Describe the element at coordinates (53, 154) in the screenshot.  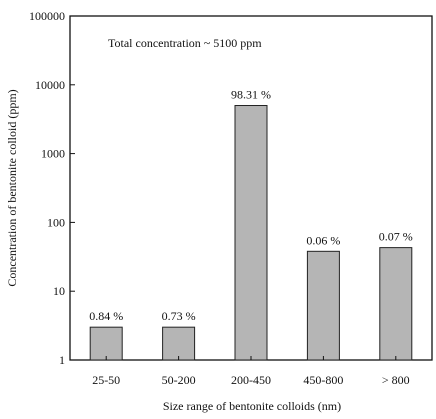
I see `y-tick-label: 1000` at that location.